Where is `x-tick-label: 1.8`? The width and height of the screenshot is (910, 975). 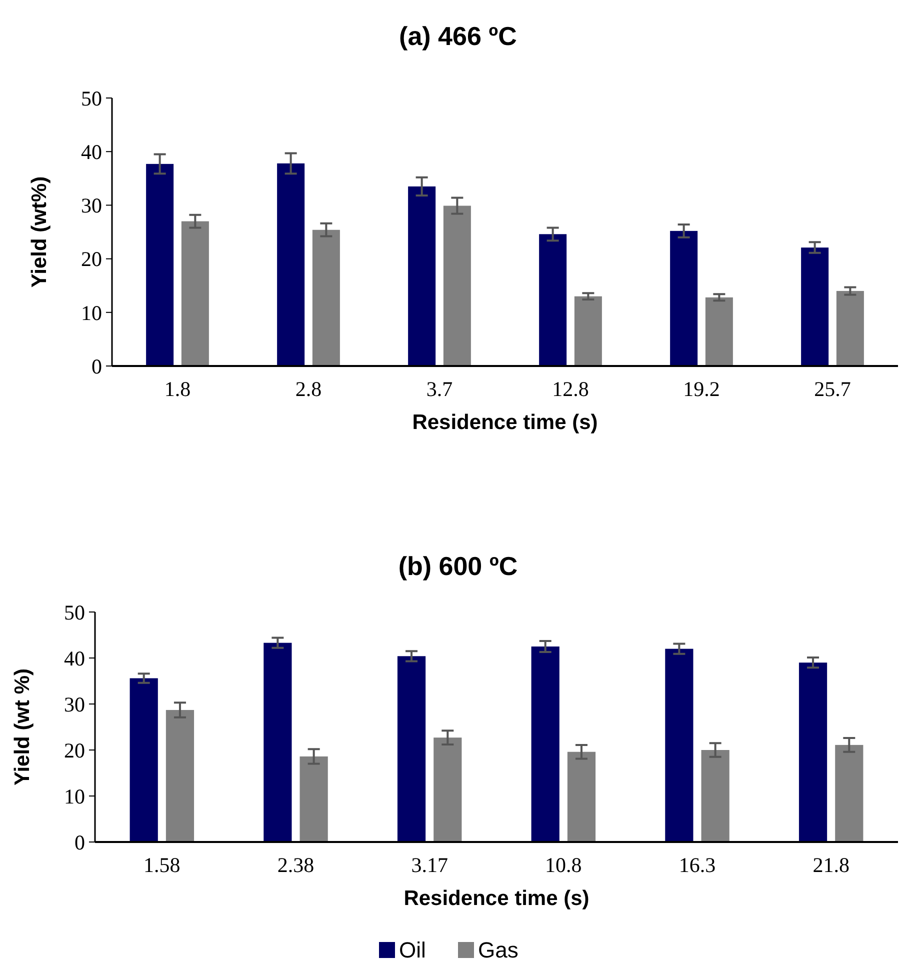
x-tick-label: 1.8 is located at coordinates (177, 389).